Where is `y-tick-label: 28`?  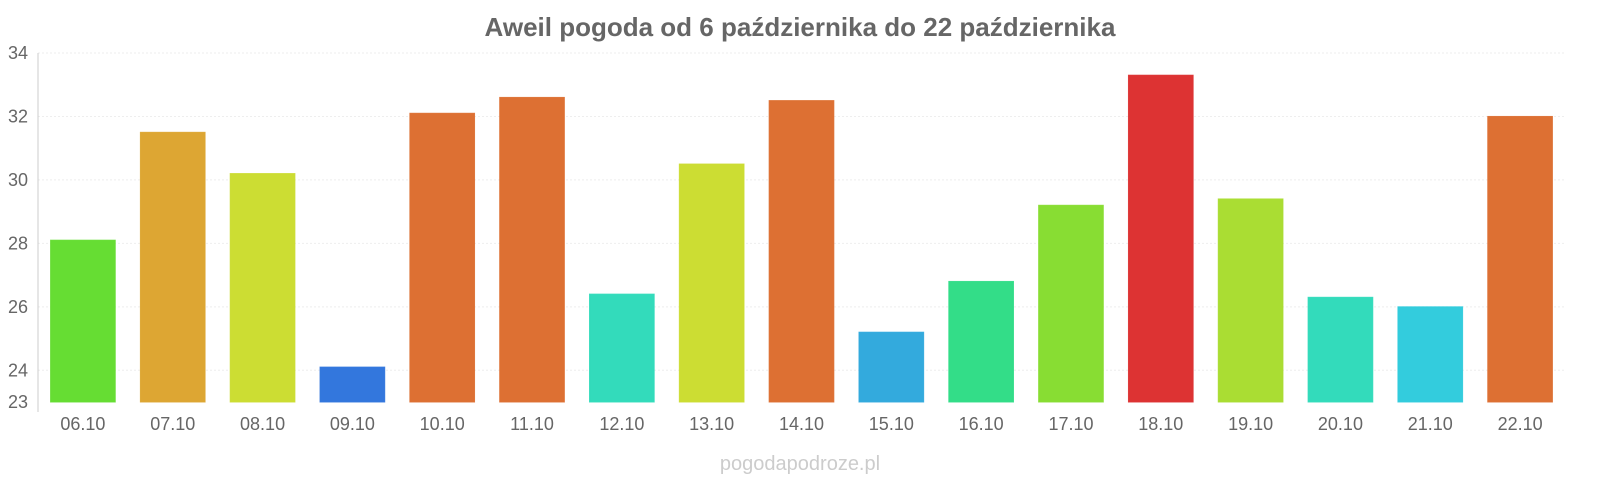 y-tick-label: 28 is located at coordinates (18, 243).